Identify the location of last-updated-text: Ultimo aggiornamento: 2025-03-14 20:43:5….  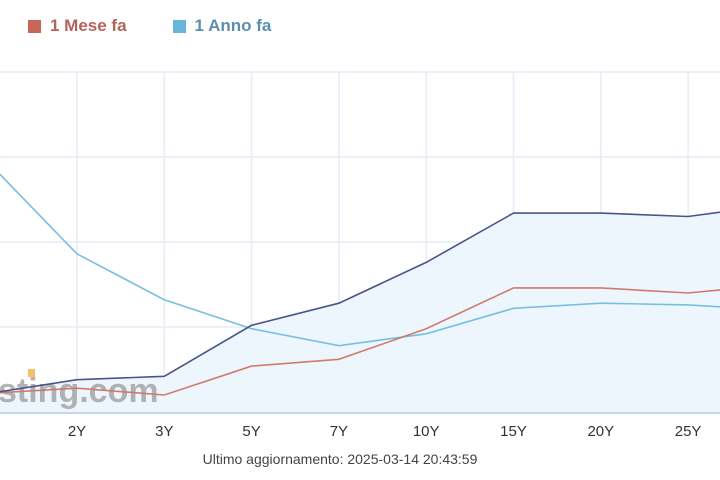
(340, 459).